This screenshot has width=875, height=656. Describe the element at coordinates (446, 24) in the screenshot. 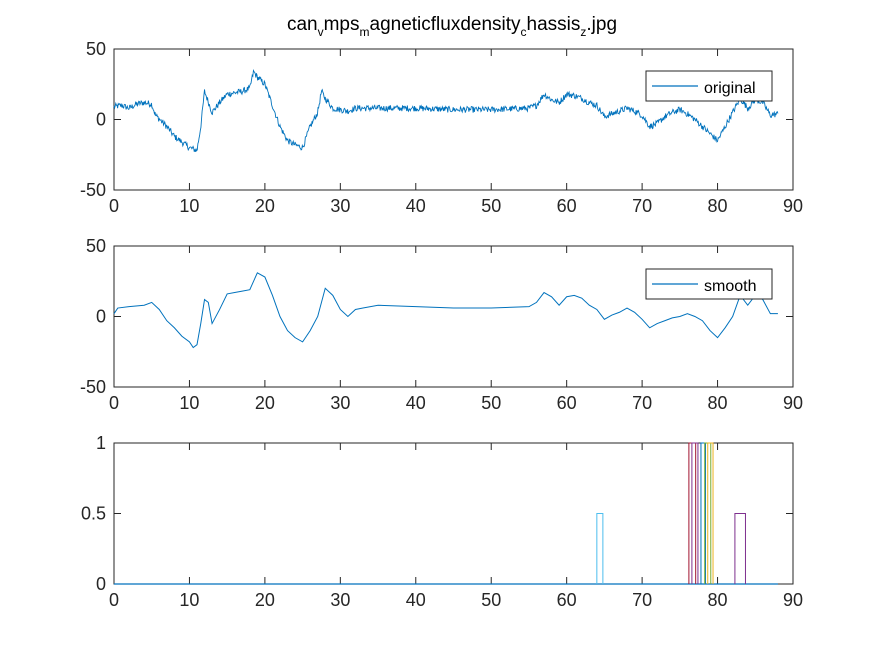

I see `title-part: agneticfluxdensity` at that location.